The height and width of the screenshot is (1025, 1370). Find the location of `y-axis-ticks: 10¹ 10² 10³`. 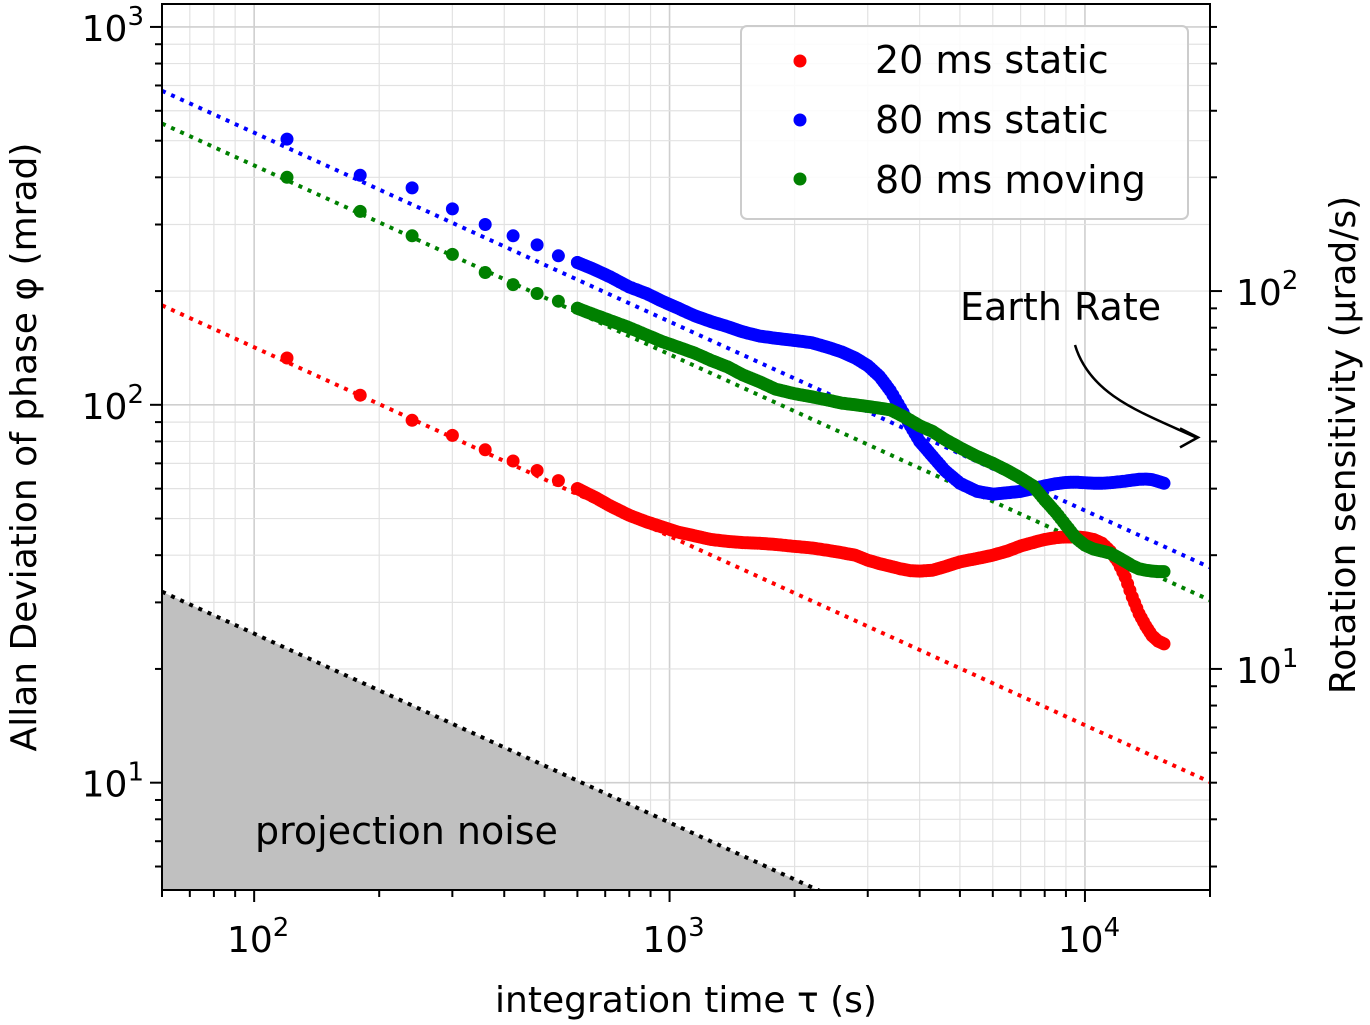

y-axis-ticks: 10¹ 10² 10³ is located at coordinates (122, 435).